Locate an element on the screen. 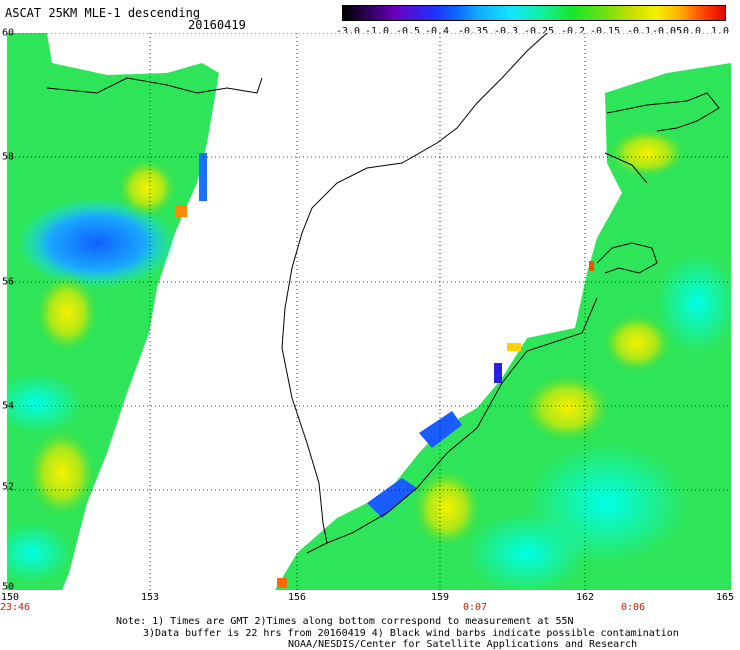 The width and height of the screenshot is (740, 650). lat-label: 60 is located at coordinates (8, 33).